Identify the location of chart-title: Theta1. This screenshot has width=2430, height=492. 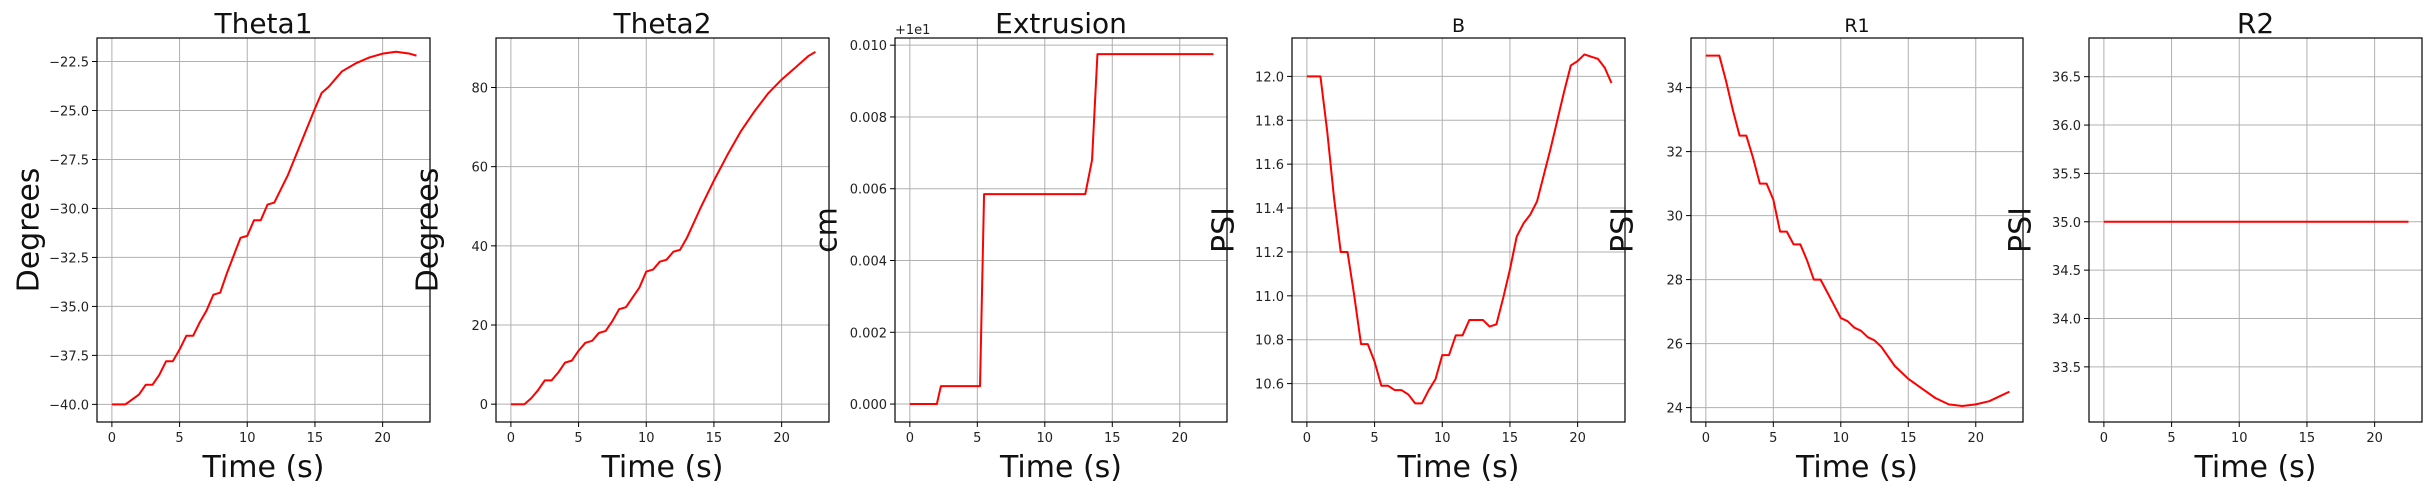
(262, 23).